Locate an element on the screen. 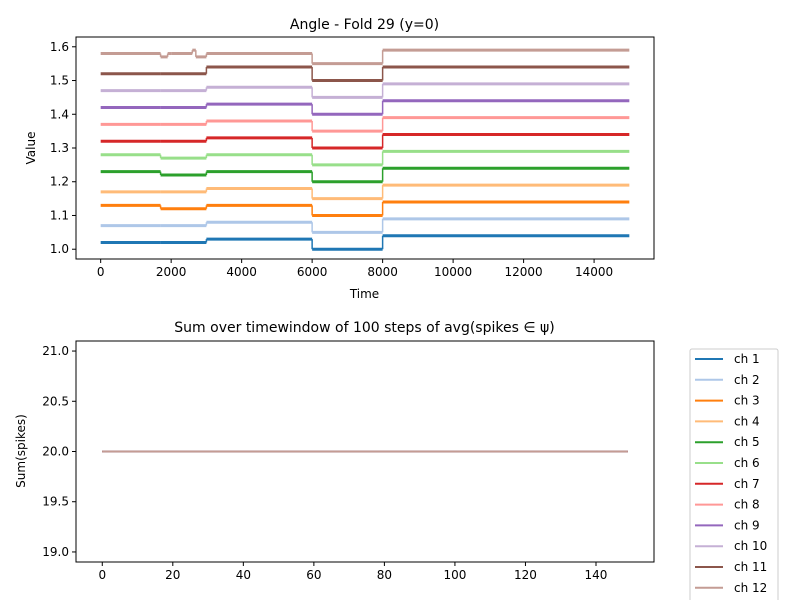 Image resolution: width=800 pixels, height=600 pixels. legend-label: ch 7 is located at coordinates (747, 484).